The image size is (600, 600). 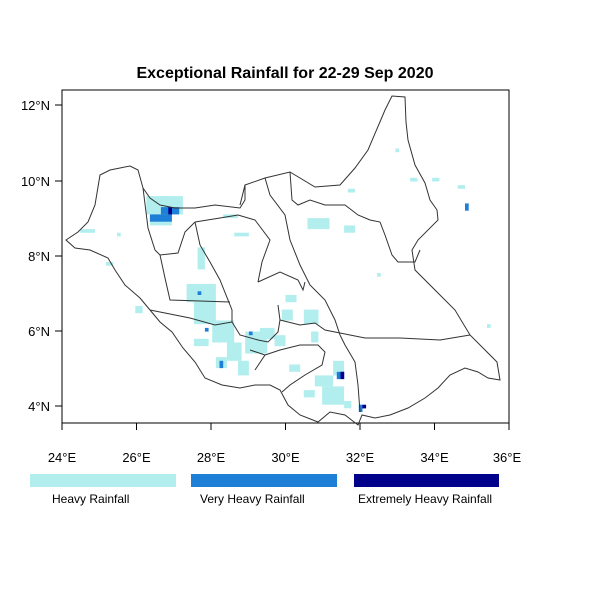 What do you see at coordinates (284, 73) in the screenshot?
I see `map-title: Exceptional Rainfall for 22-29 Sep 2020` at bounding box center [284, 73].